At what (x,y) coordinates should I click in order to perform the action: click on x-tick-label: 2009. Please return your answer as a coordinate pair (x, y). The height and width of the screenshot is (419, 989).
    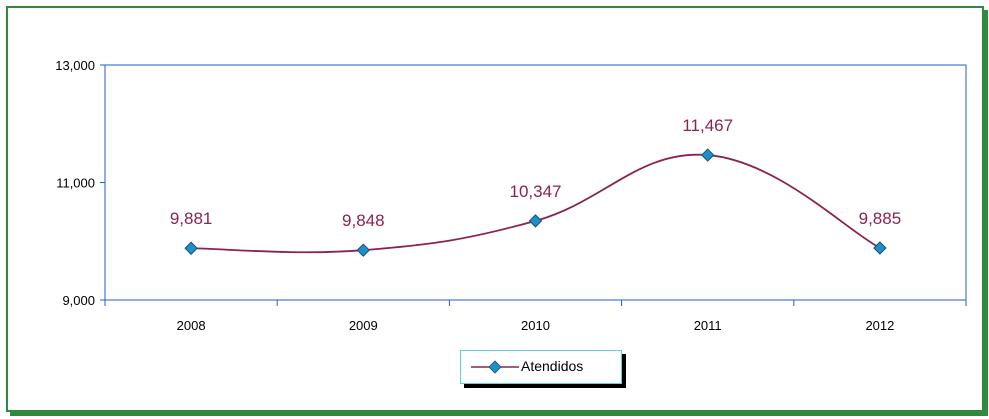
    Looking at the image, I should click on (363, 325).